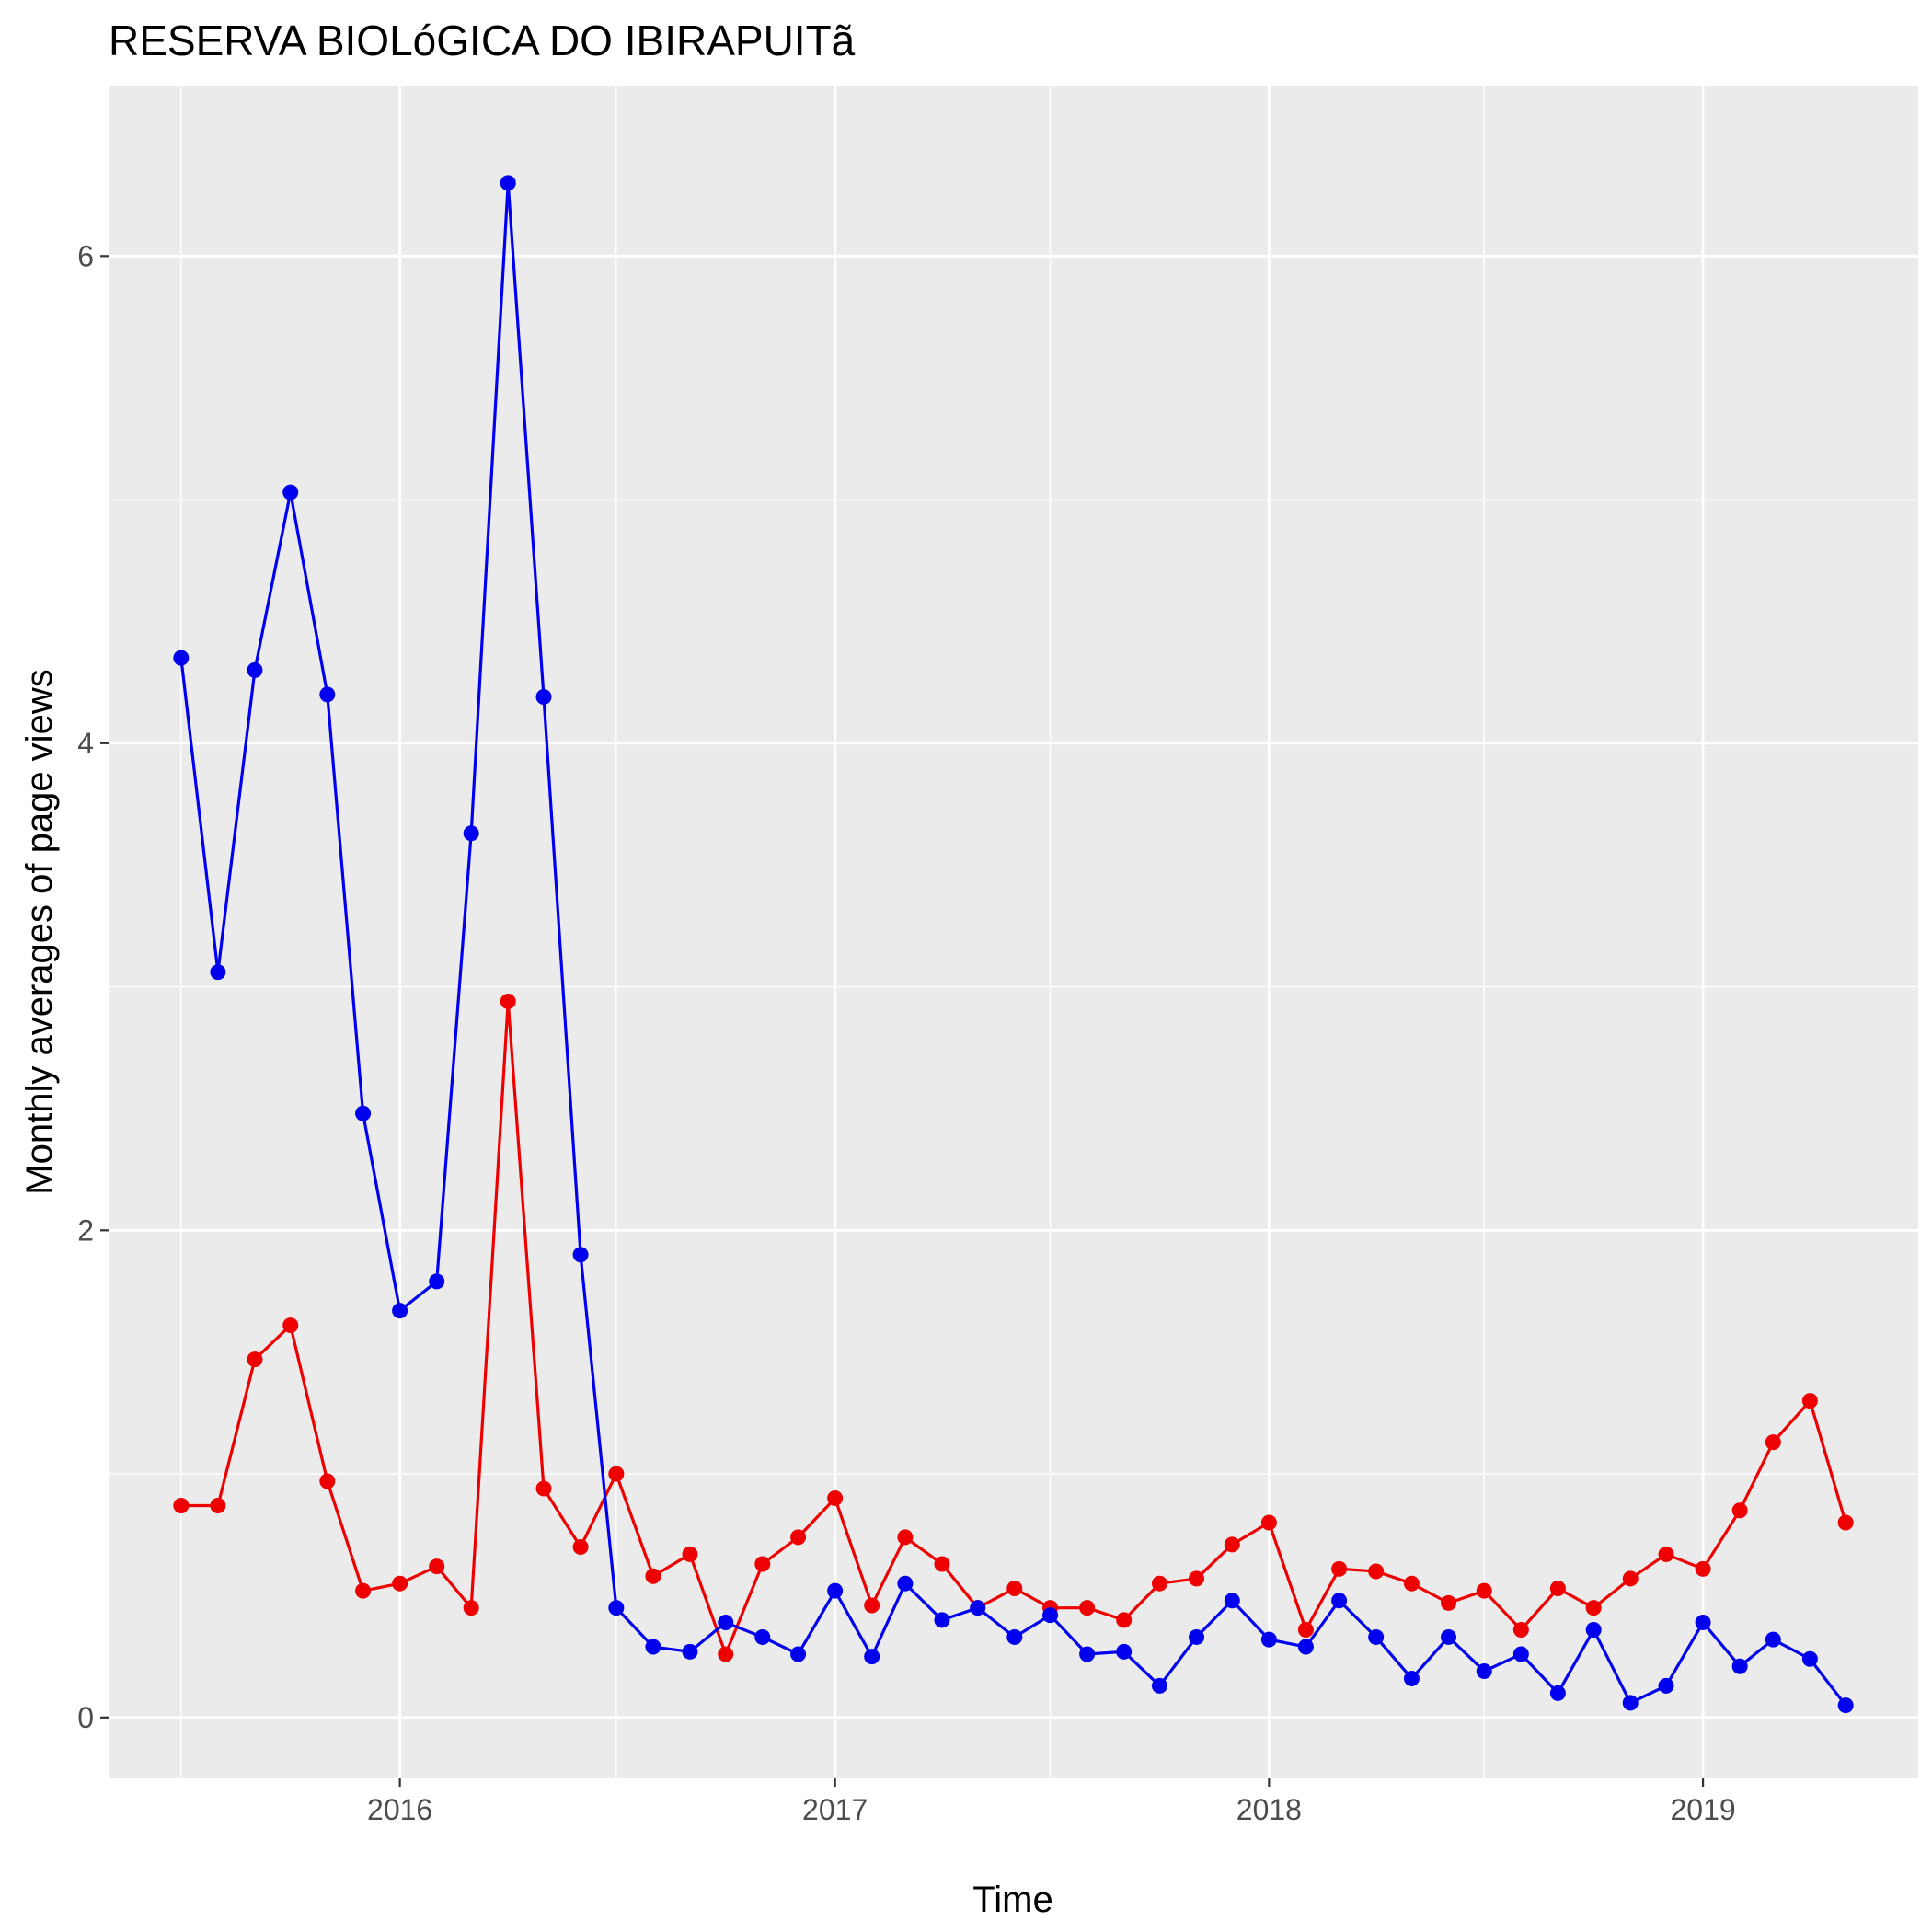 Image resolution: width=1932 pixels, height=1932 pixels. Describe the element at coordinates (85, 1230) in the screenshot. I see `y-tick-label: 2` at that location.